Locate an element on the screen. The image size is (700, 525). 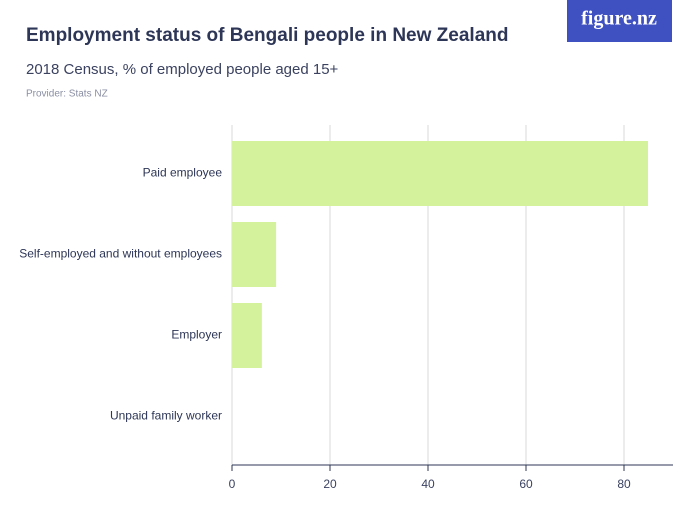
x-tick-label: 60 is located at coordinates (526, 484).